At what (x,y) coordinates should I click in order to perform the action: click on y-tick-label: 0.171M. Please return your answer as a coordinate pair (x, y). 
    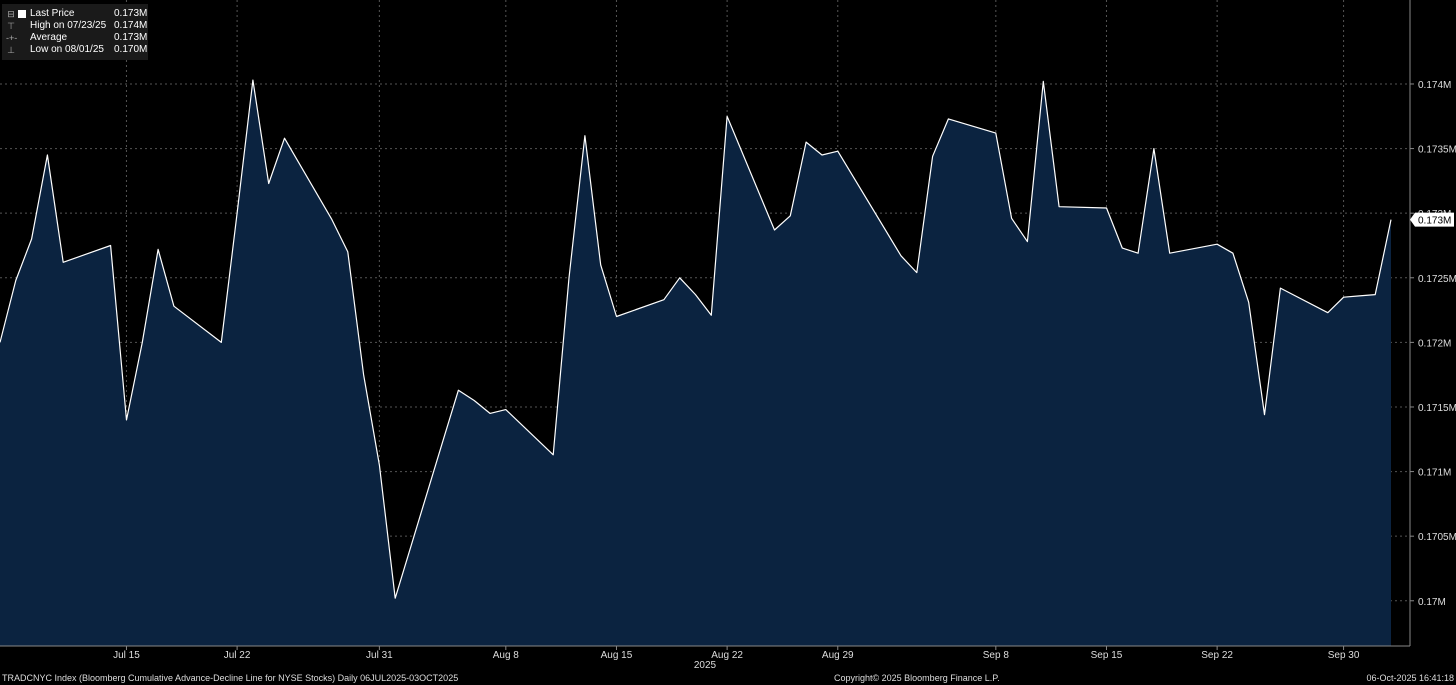
    Looking at the image, I should click on (1434, 473).